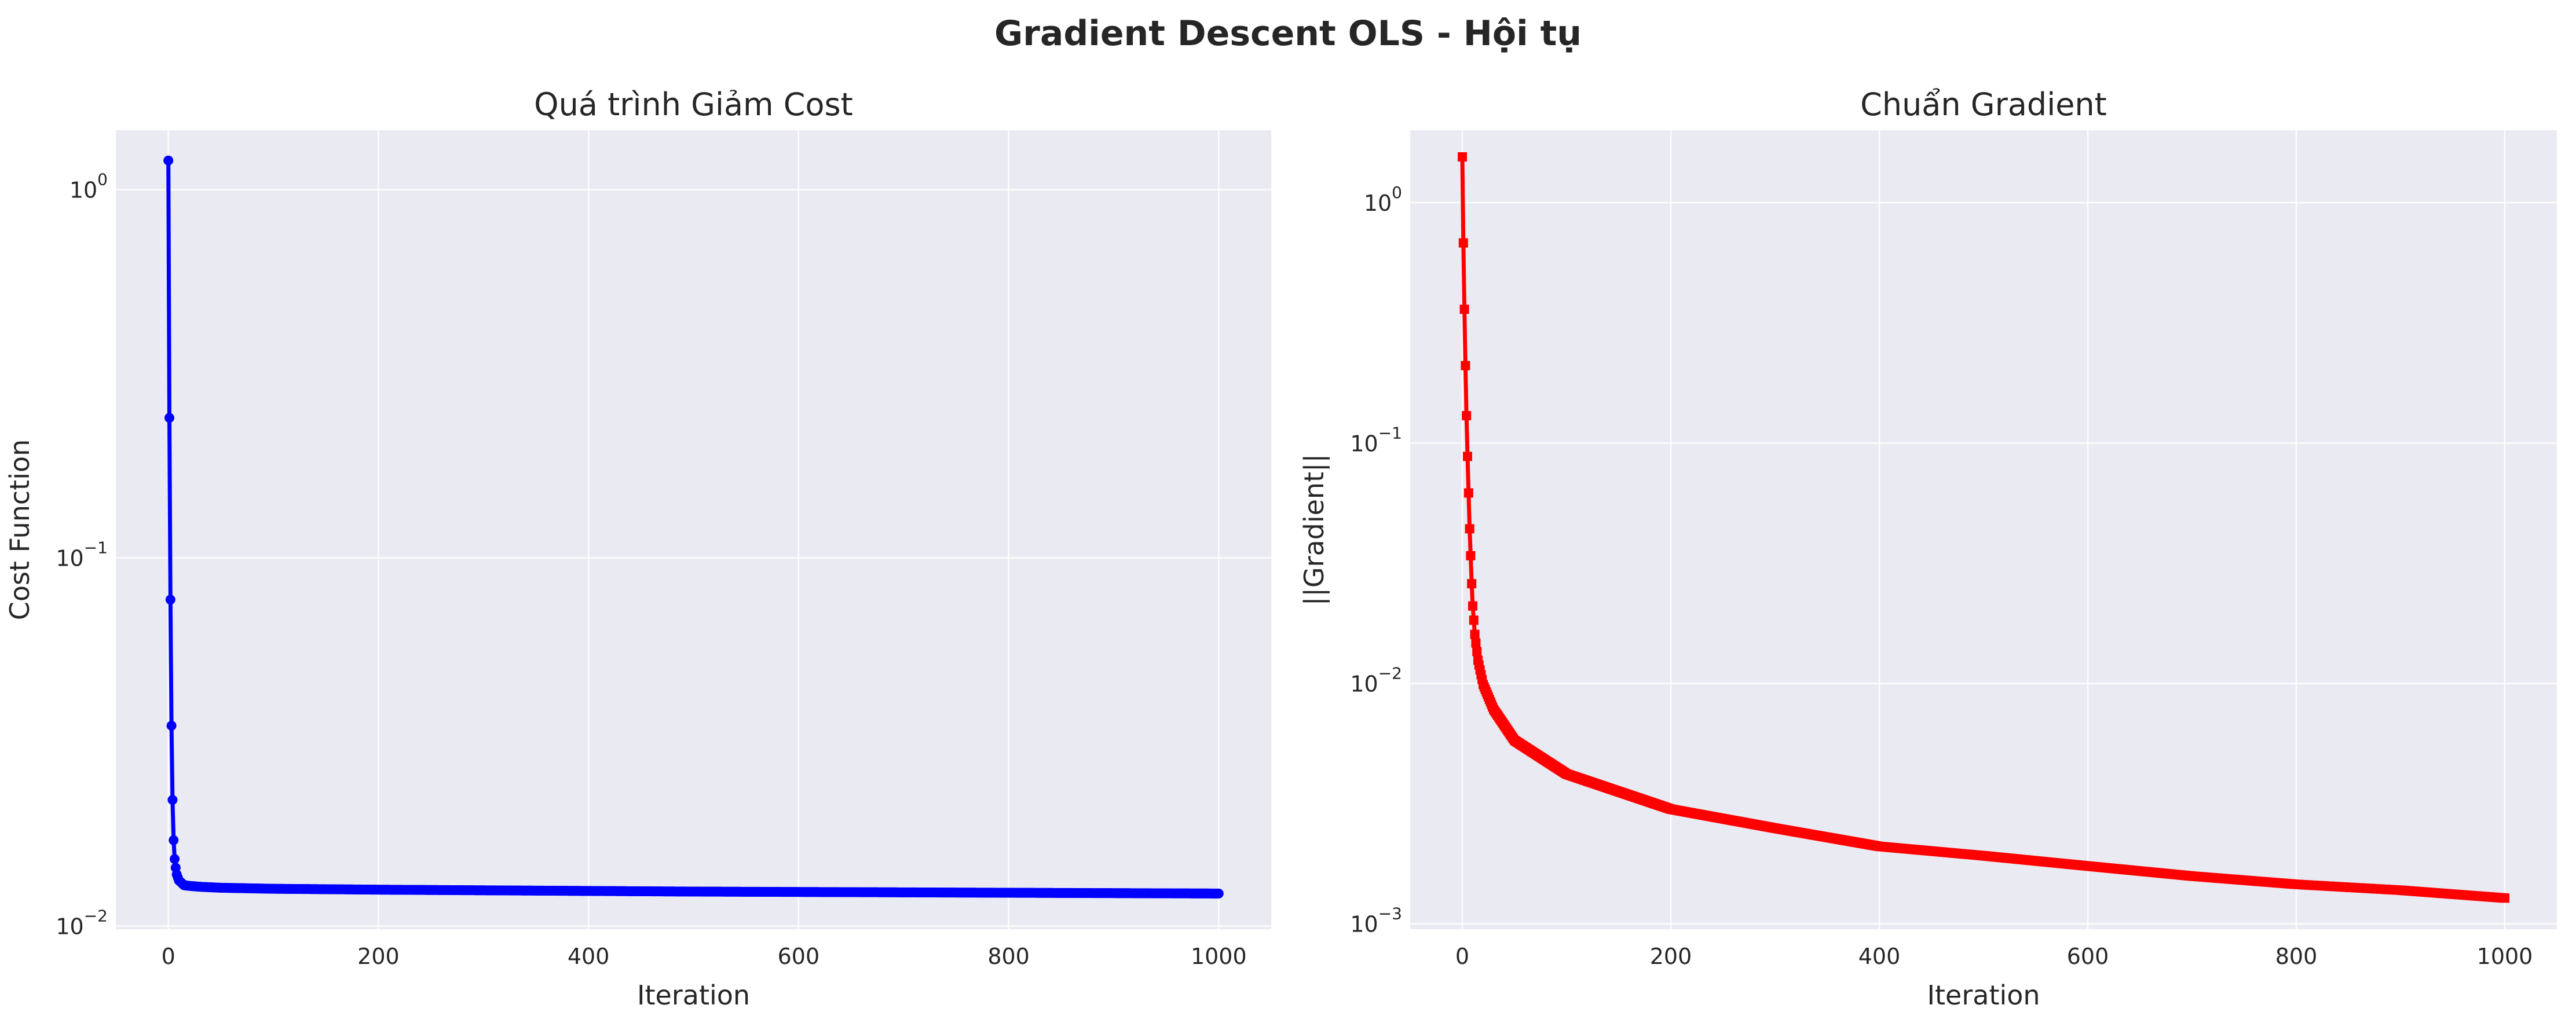 The width and height of the screenshot is (2576, 1023). I want to click on cost-x-tick-label: 200, so click(378, 957).